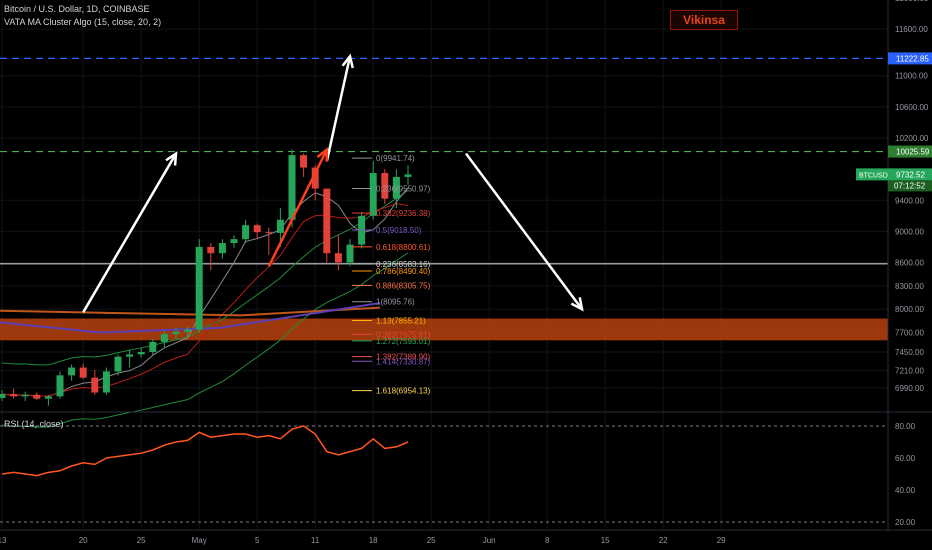  Describe the element at coordinates (909, 200) in the screenshot. I see `y-tick-label: 9400.00` at that location.